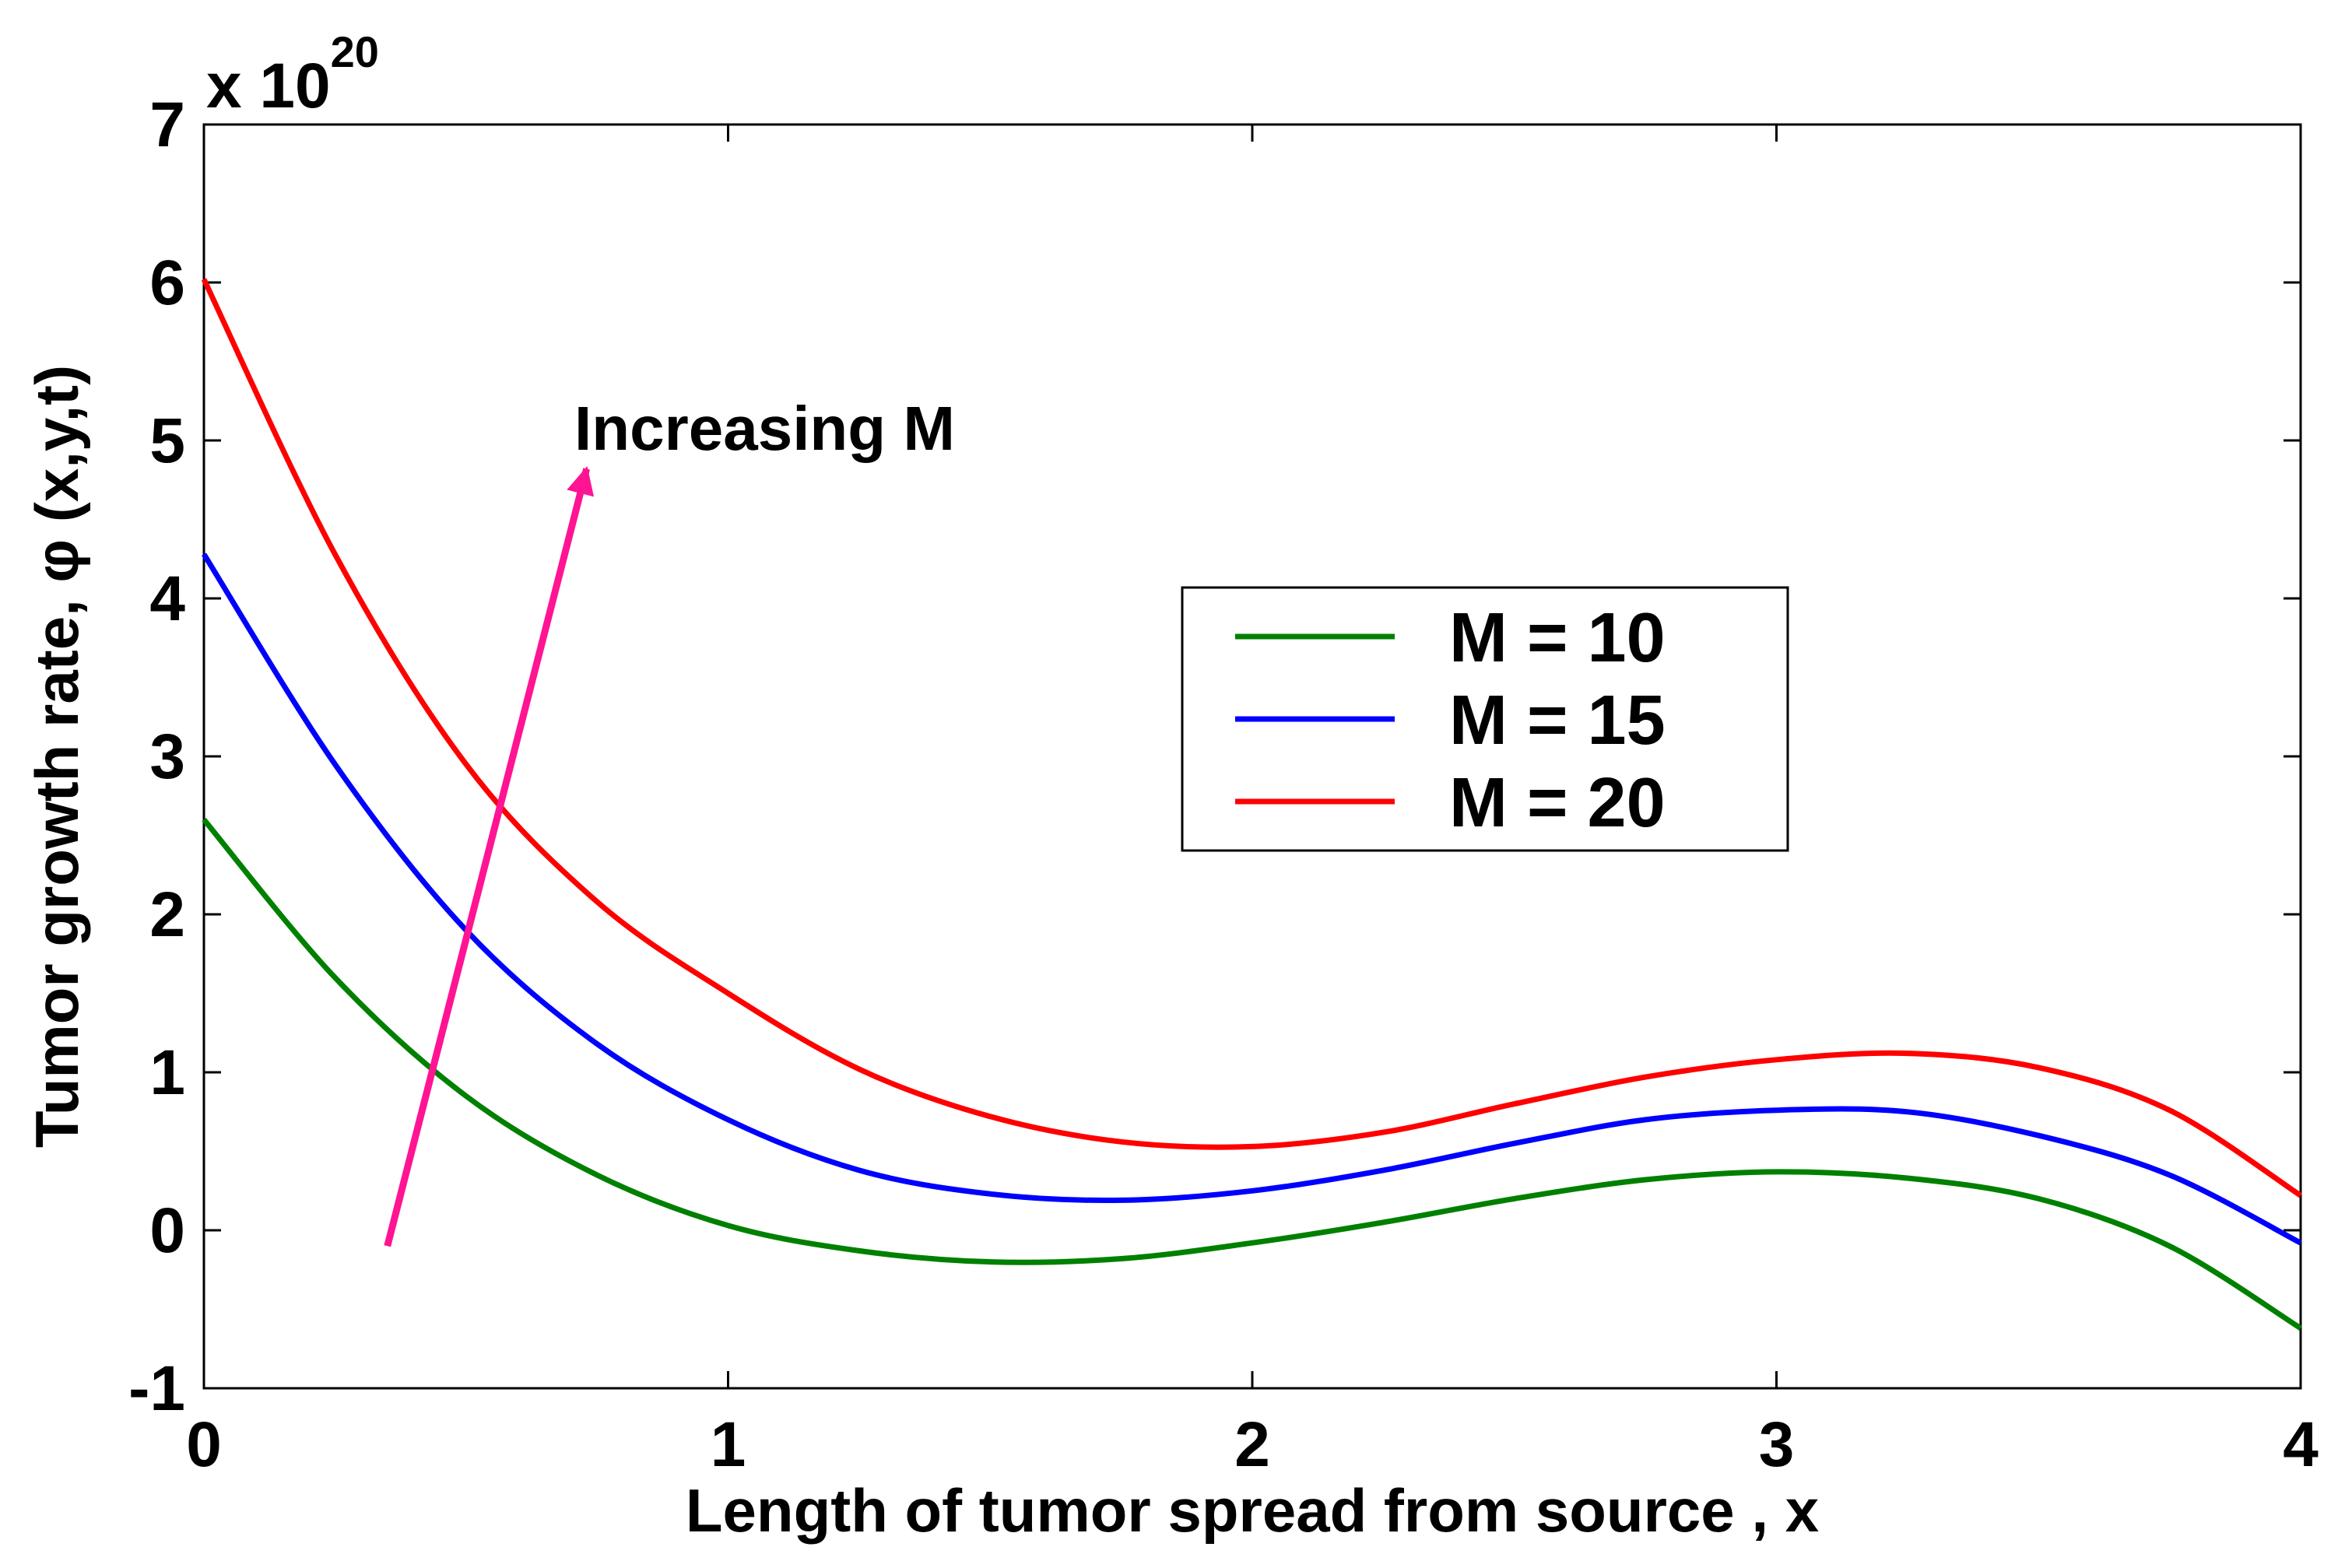 The image size is (2345, 1568). Describe the element at coordinates (167, 598) in the screenshot. I see `y-tick-label: 4` at that location.